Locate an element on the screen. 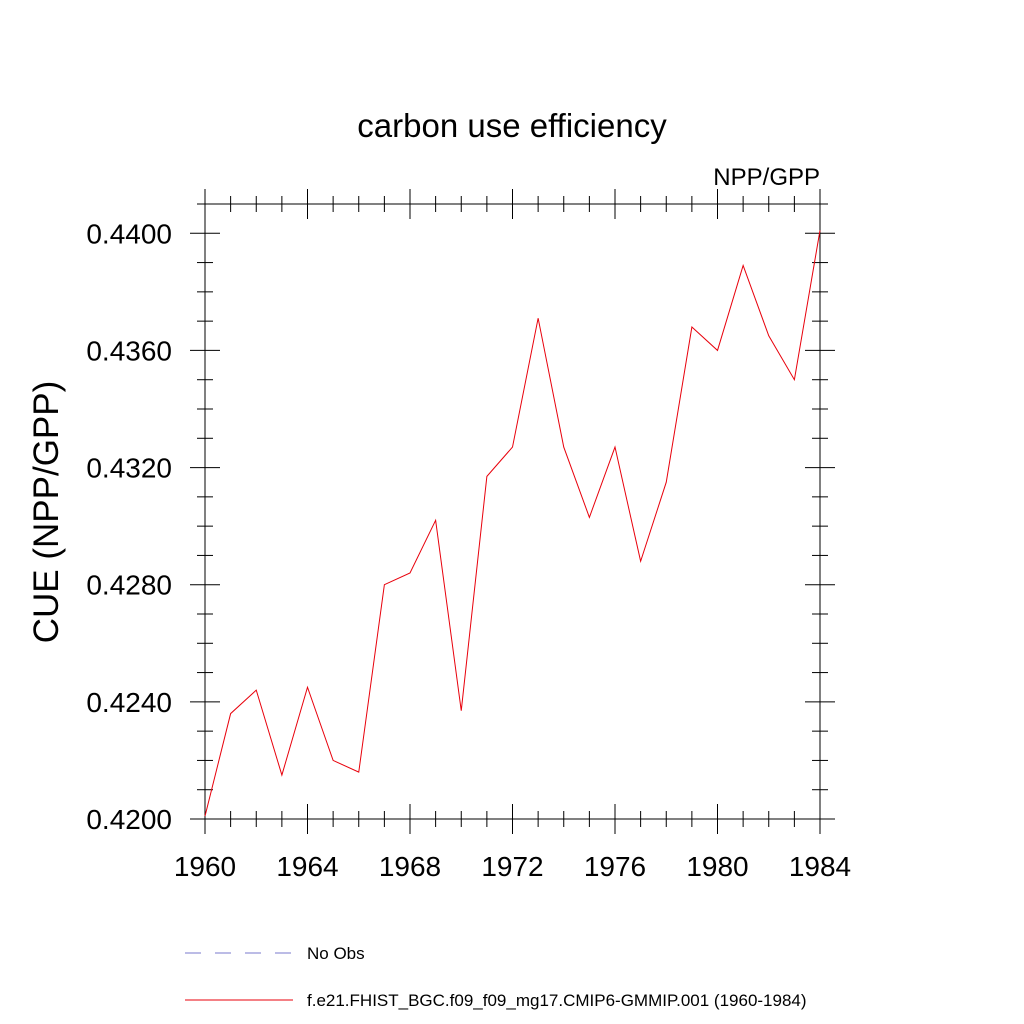  chart-subtitle: NPP/GPP is located at coordinates (766, 177).